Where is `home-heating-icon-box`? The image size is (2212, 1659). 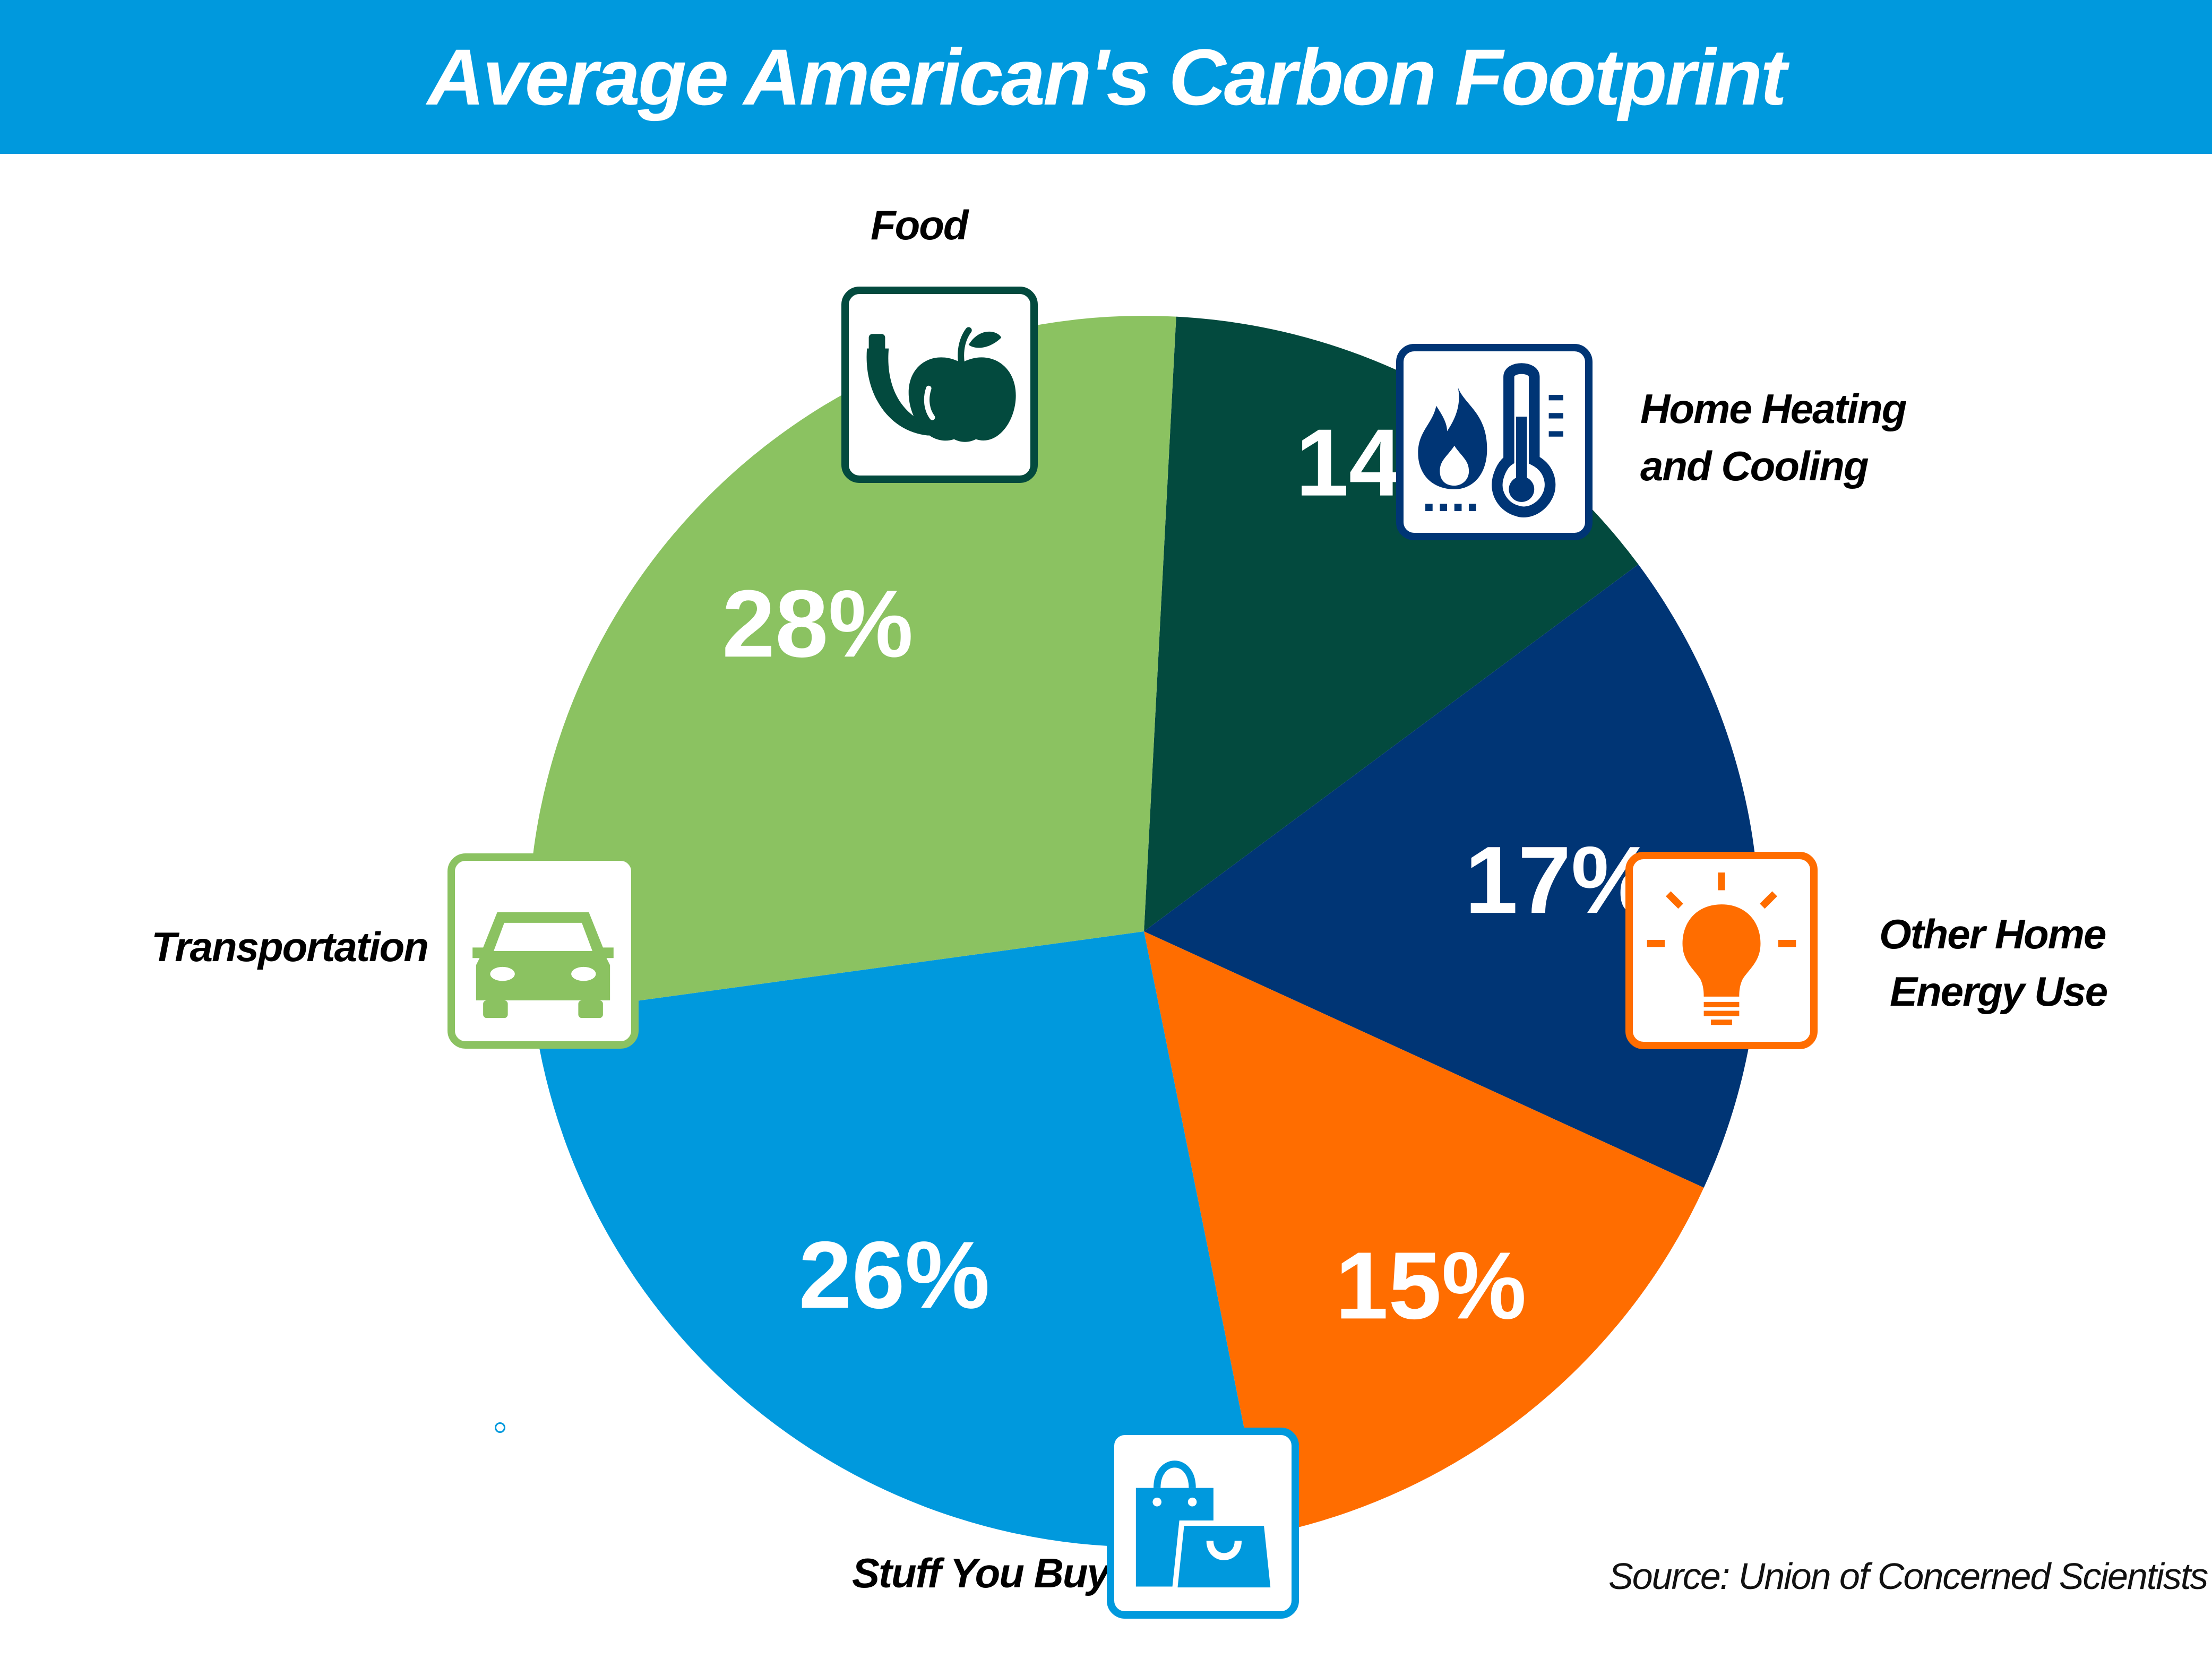 home-heating-icon-box is located at coordinates (1495, 442).